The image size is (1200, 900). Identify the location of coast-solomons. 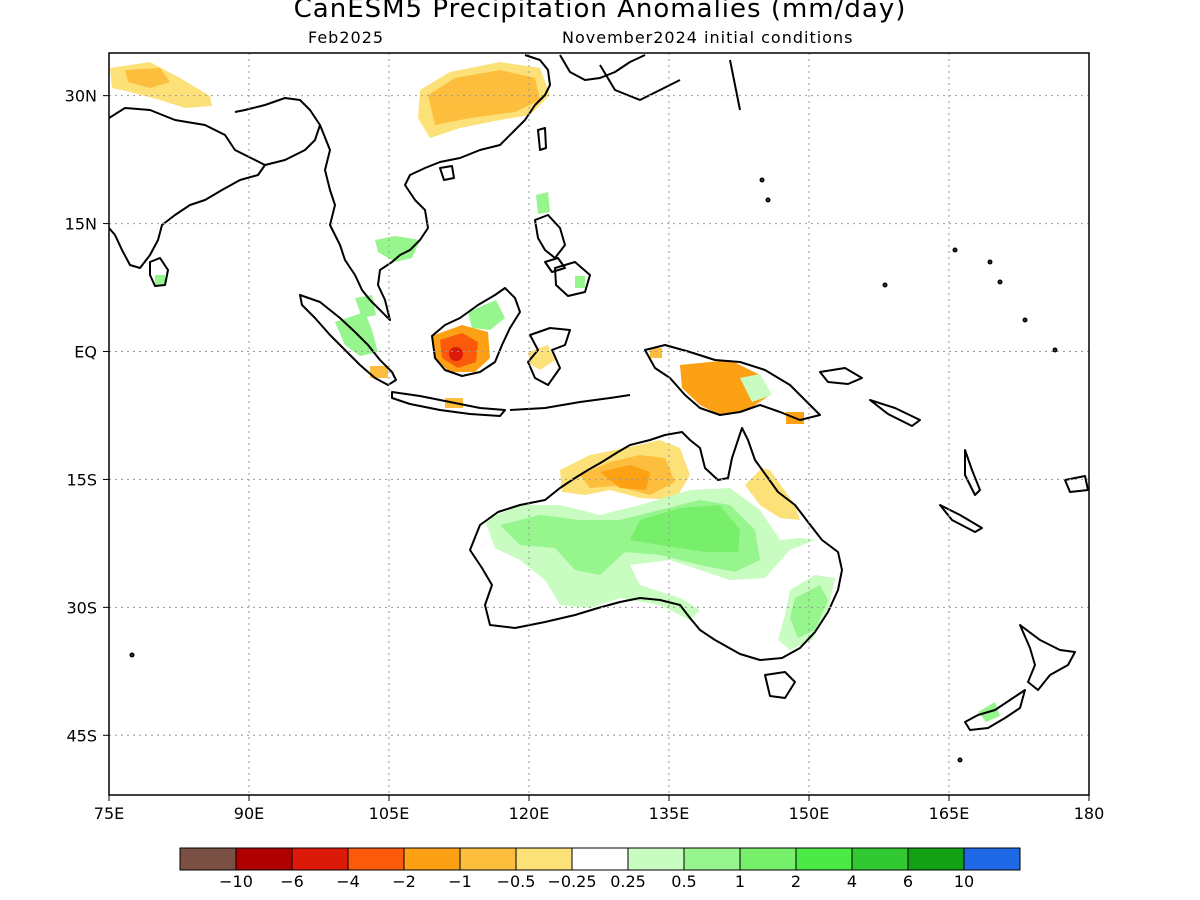
(895, 413).